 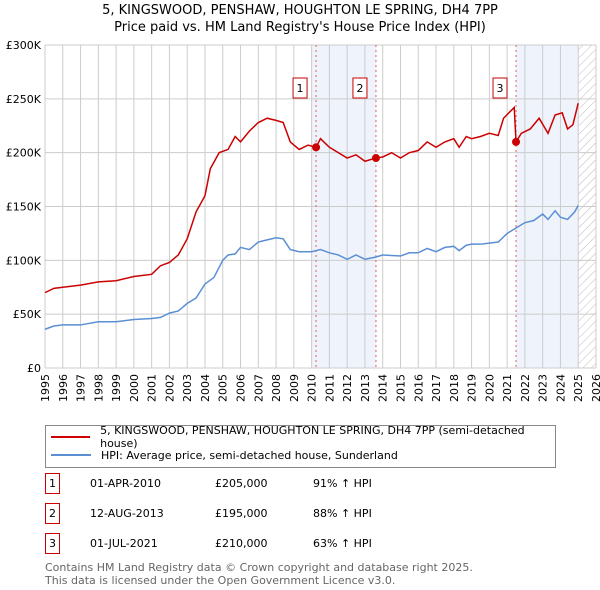 What do you see at coordinates (418, 388) in the screenshot?
I see `x-tick-label: 2016` at bounding box center [418, 388].